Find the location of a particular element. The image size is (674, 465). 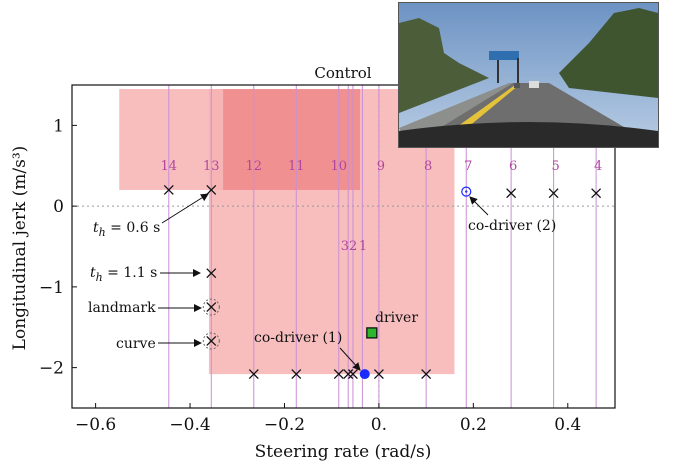

candidate-marker-12-stroke-b is located at coordinates (426, 374).